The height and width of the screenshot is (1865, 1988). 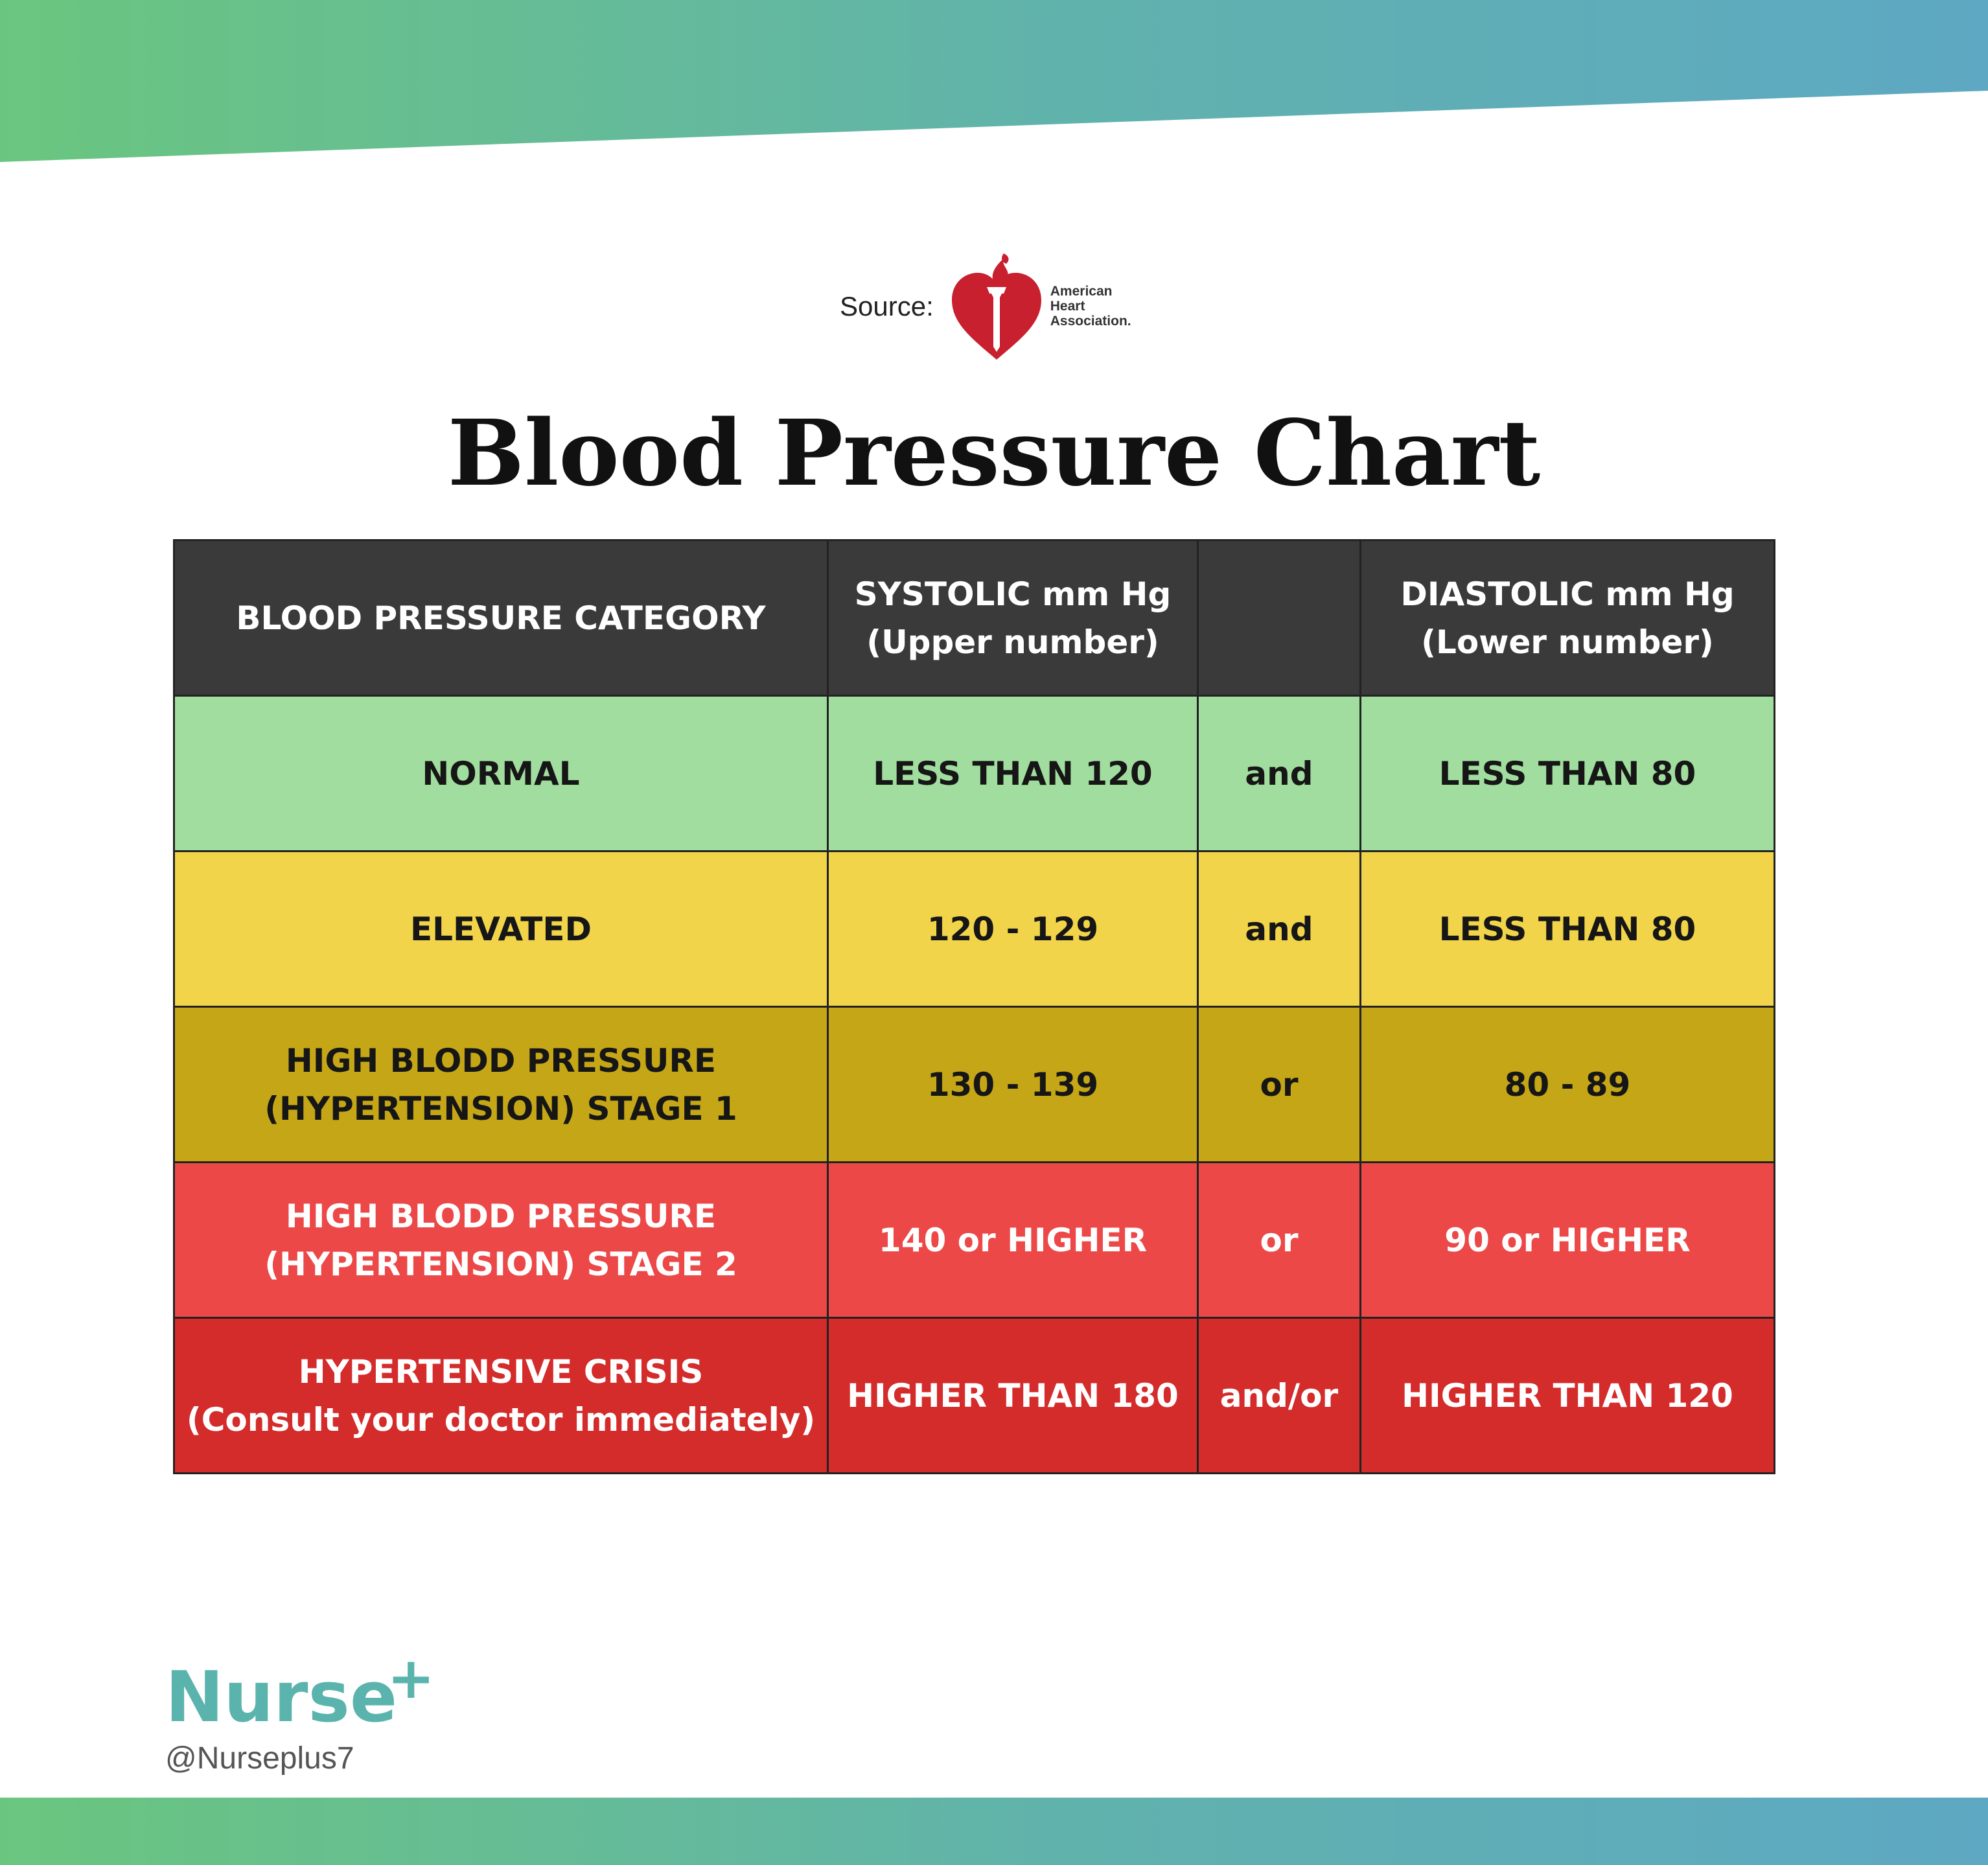 I want to click on header-diastolic-line: (Lower number), so click(x=1567, y=642).